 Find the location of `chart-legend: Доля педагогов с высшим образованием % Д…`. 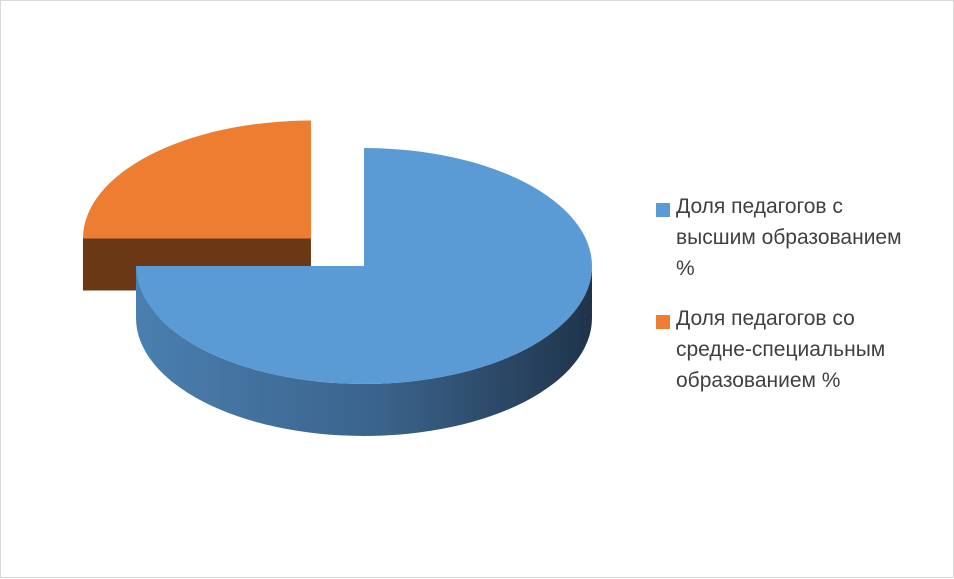

chart-legend: Доля педагогов с высшим образованием % Д… is located at coordinates (803, 303).